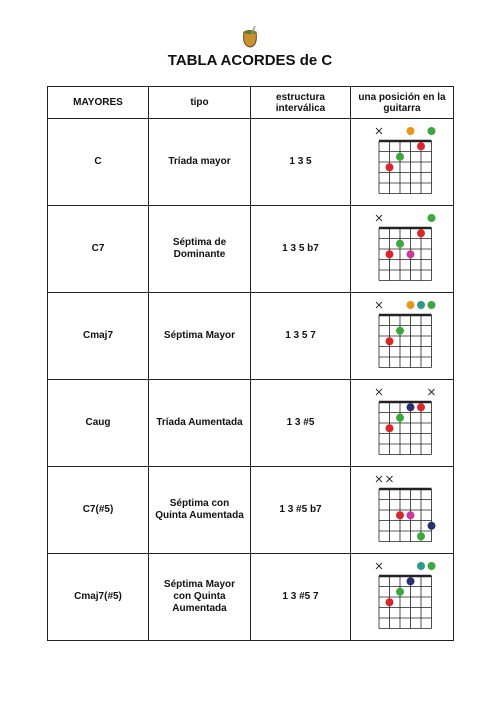 The height and width of the screenshot is (706, 500). Describe the element at coordinates (98, 423) in the screenshot. I see `table-cell: Caug` at that location.